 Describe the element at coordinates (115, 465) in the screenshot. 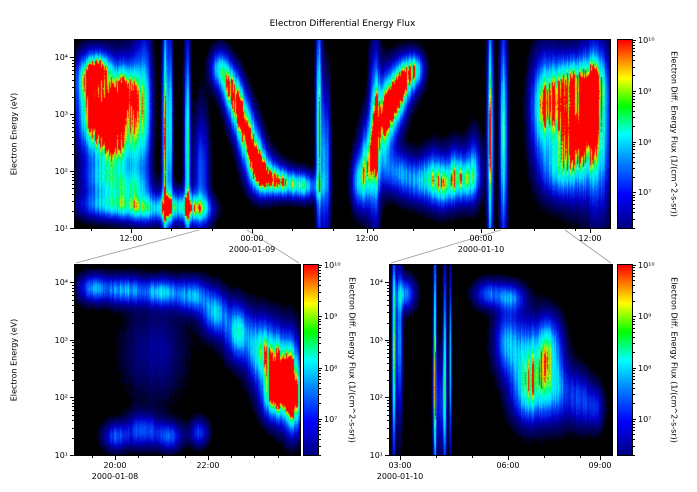

I see `x-tick-label: 20:00` at that location.